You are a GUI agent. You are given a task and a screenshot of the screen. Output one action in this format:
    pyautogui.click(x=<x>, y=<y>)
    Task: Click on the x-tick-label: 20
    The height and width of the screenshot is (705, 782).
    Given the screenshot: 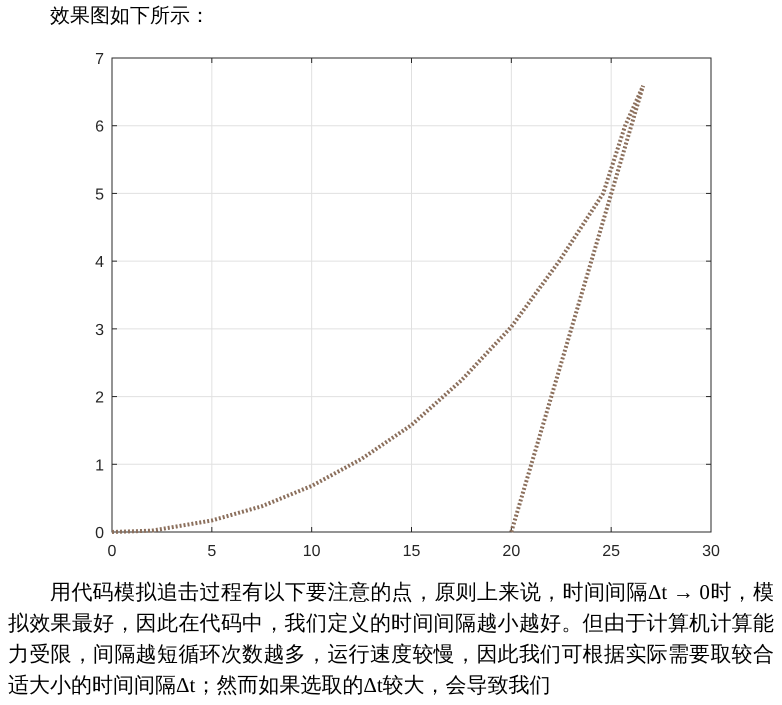 What is the action you would take?
    pyautogui.click(x=511, y=551)
    